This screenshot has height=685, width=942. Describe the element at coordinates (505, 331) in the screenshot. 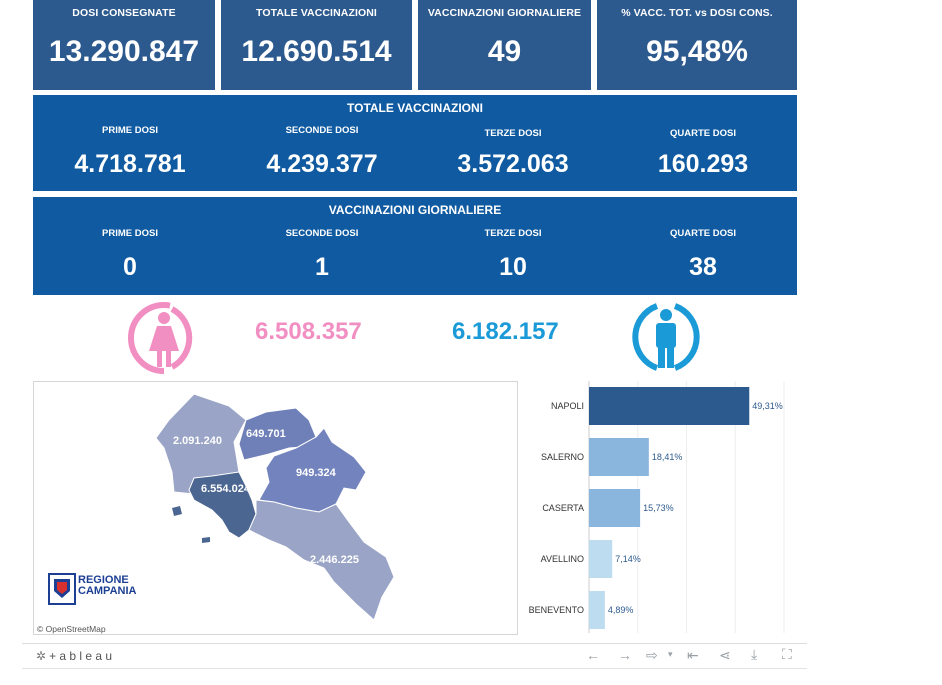

I see `male-count: 6.182.157` at that location.